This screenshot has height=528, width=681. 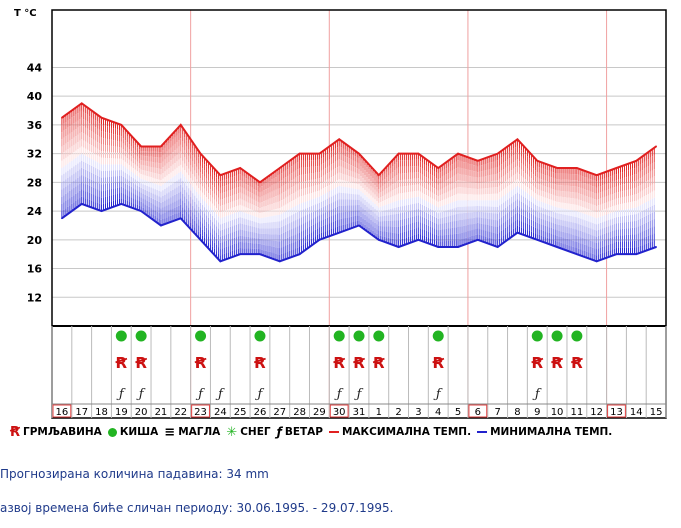 I want to click on day-label: 27, so click(x=279, y=412).